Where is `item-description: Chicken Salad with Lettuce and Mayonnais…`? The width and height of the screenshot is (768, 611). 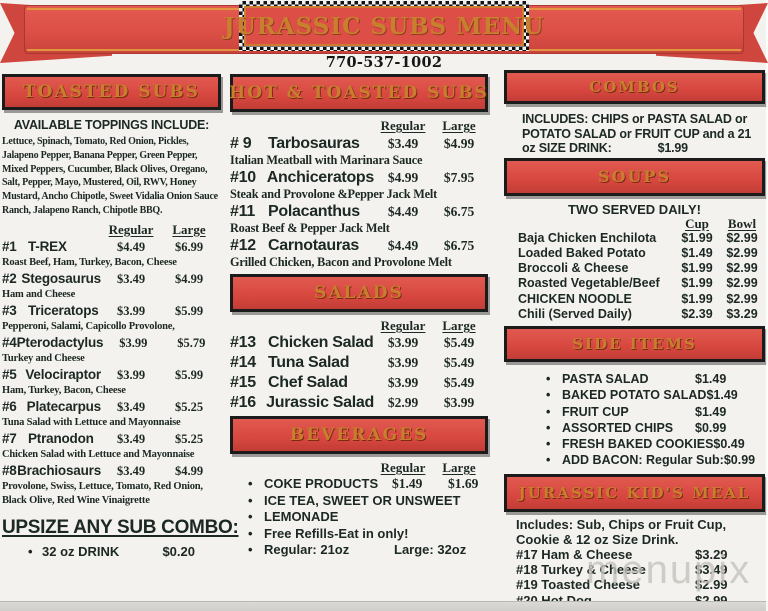 item-description: Chicken Salad with Lettuce and Mayonnais… is located at coordinates (98, 454).